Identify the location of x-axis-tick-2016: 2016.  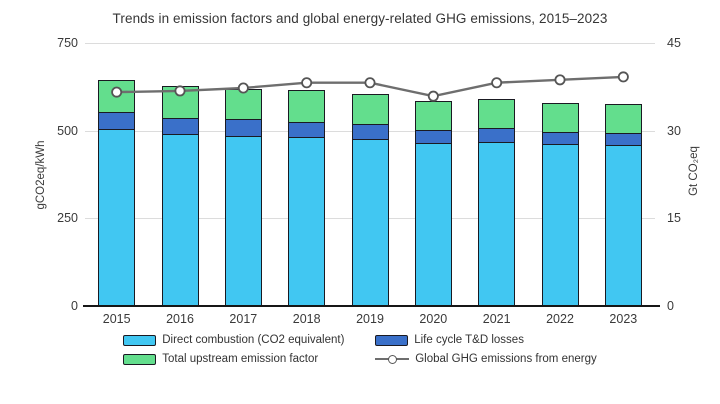
(180, 319).